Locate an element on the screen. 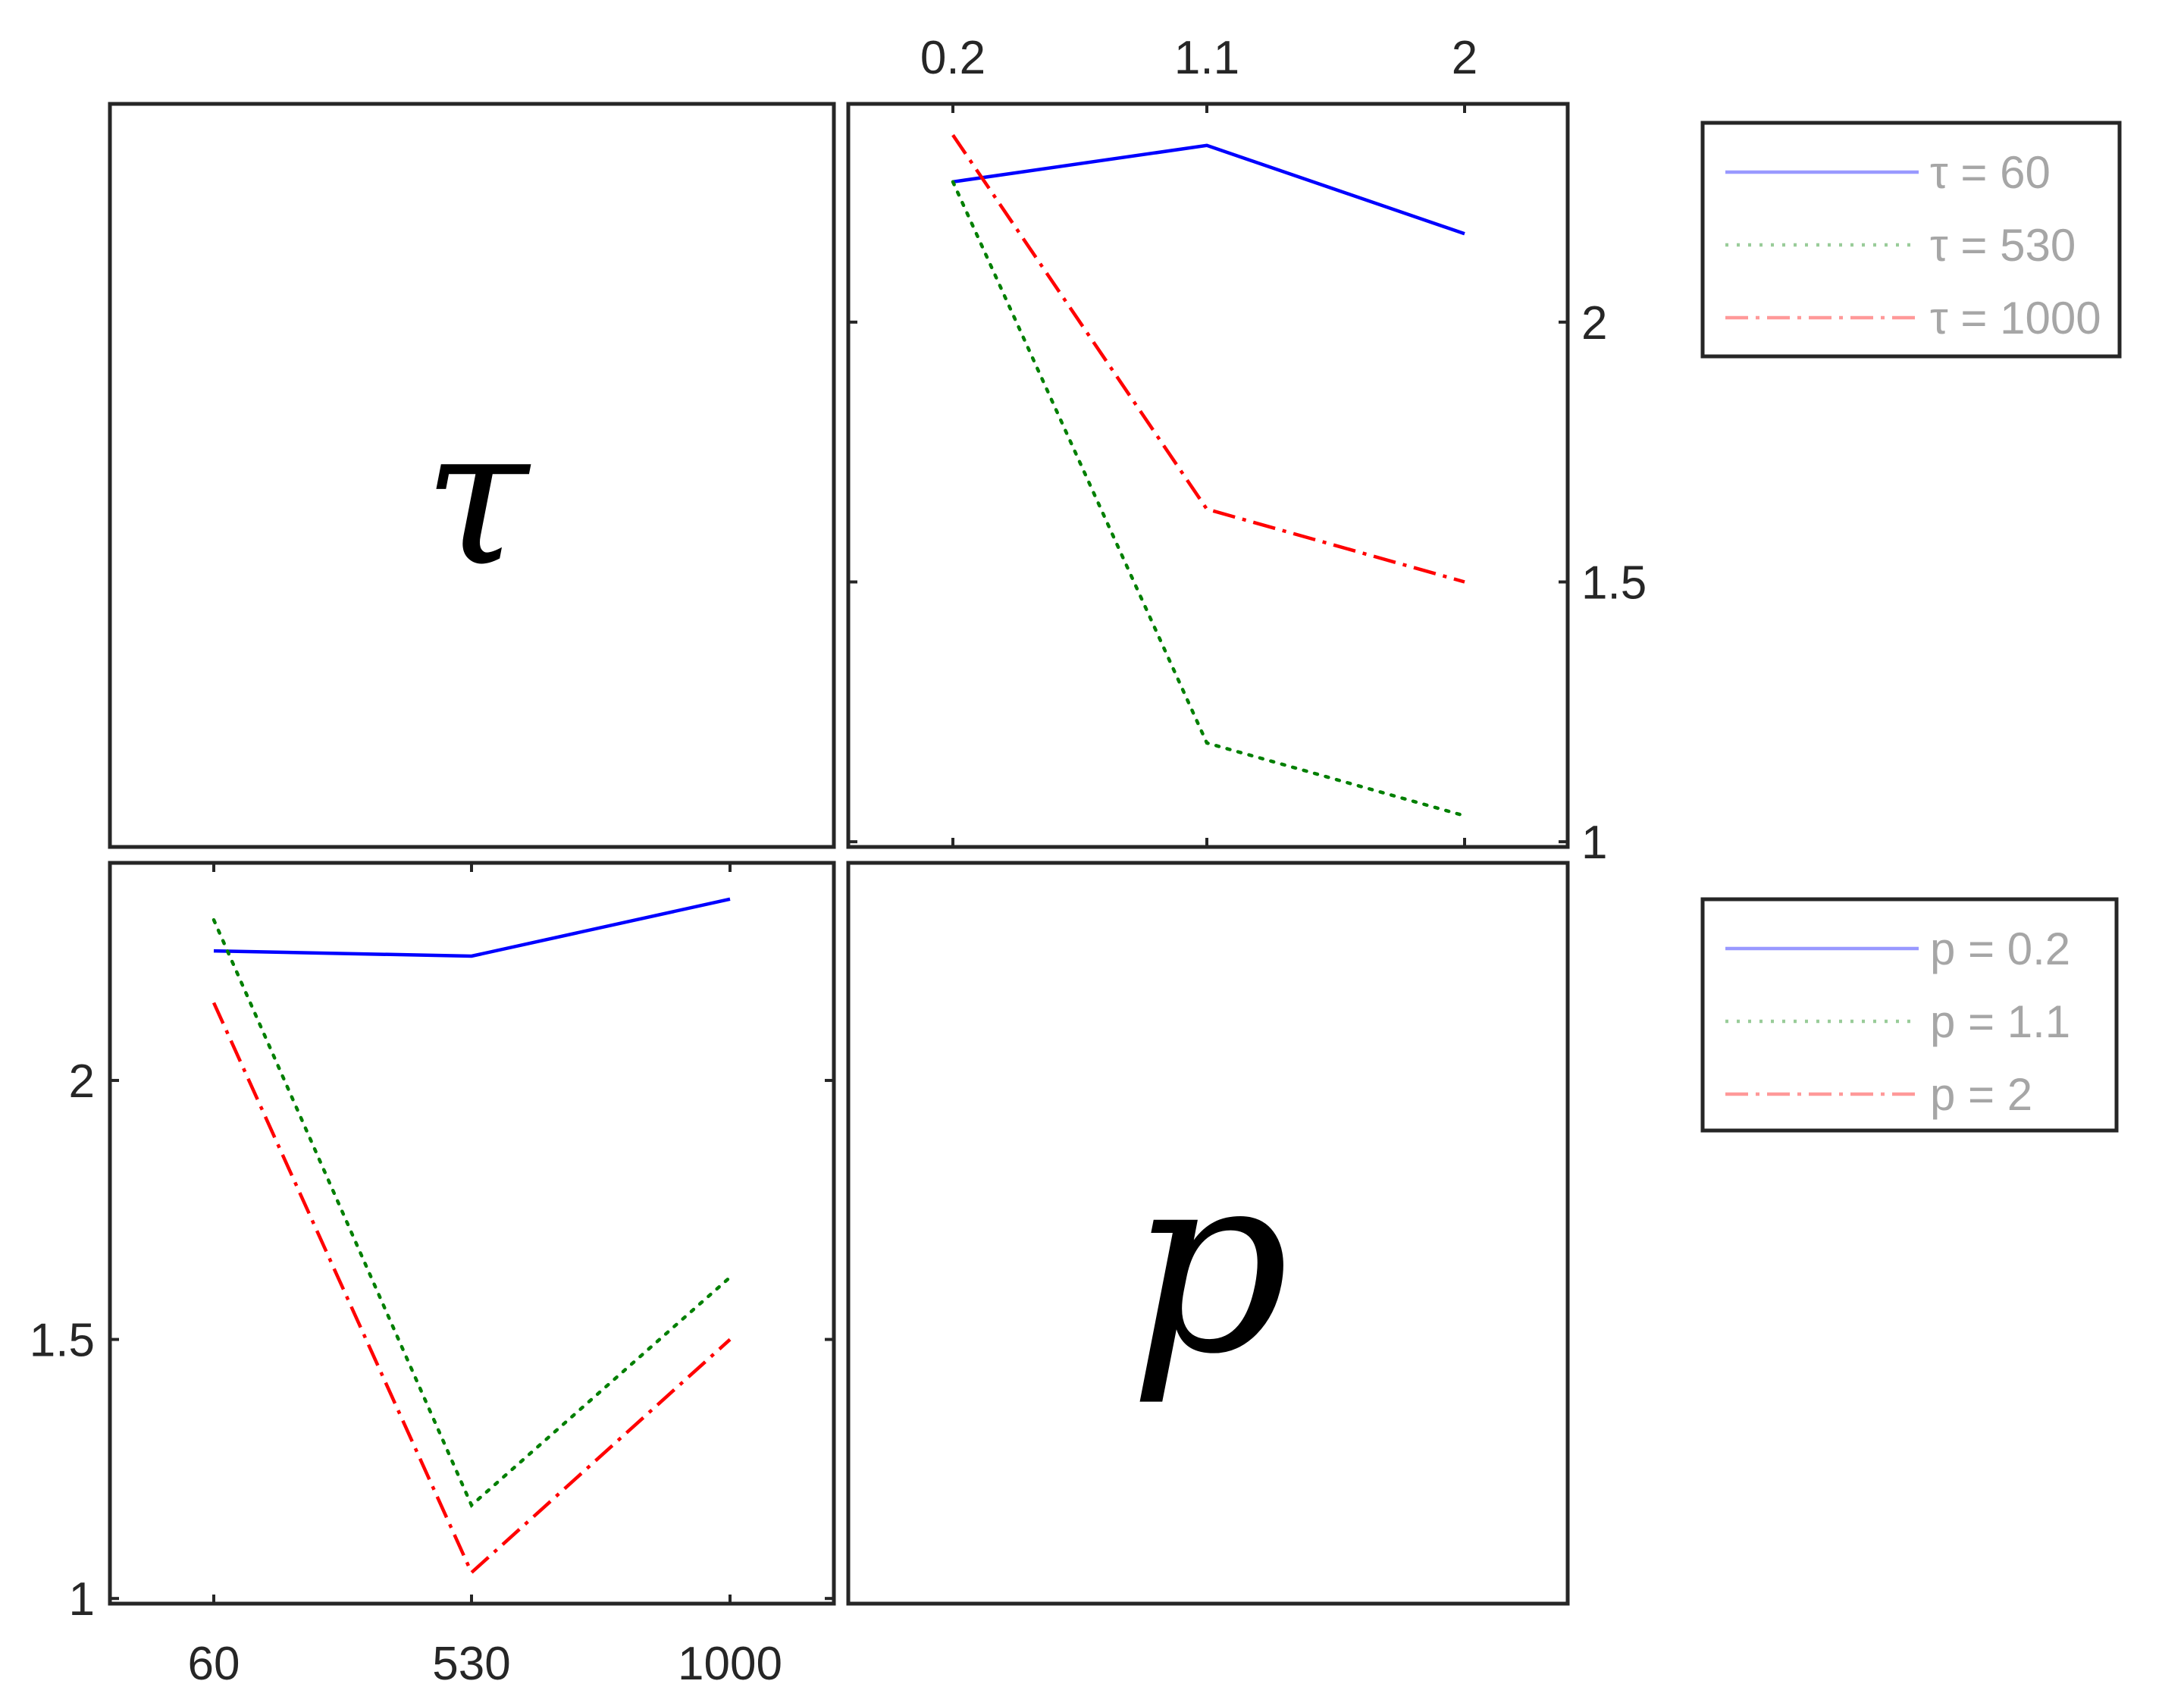 Image resolution: width=2184 pixels, height=1706 pixels. x-tick-label-bottom-left-2: 1000 is located at coordinates (730, 1664).